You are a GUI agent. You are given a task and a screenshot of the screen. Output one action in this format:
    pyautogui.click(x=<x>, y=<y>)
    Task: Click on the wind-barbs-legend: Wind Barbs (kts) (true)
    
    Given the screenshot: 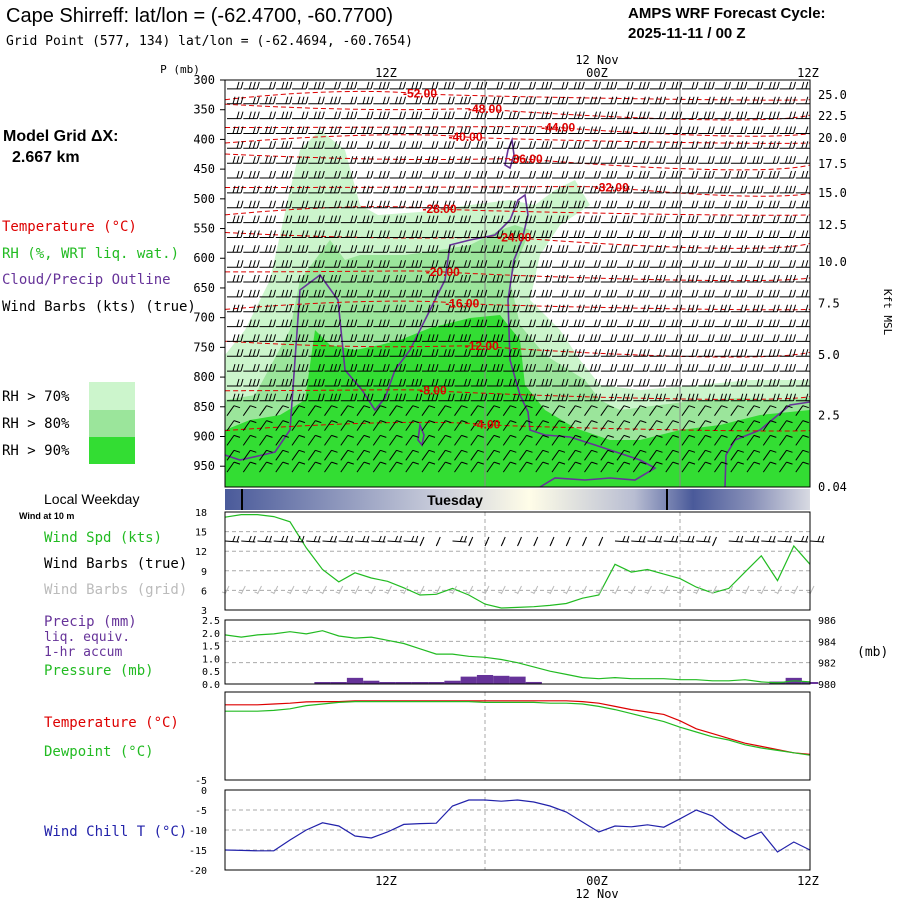 What is the action you would take?
    pyautogui.click(x=99, y=307)
    